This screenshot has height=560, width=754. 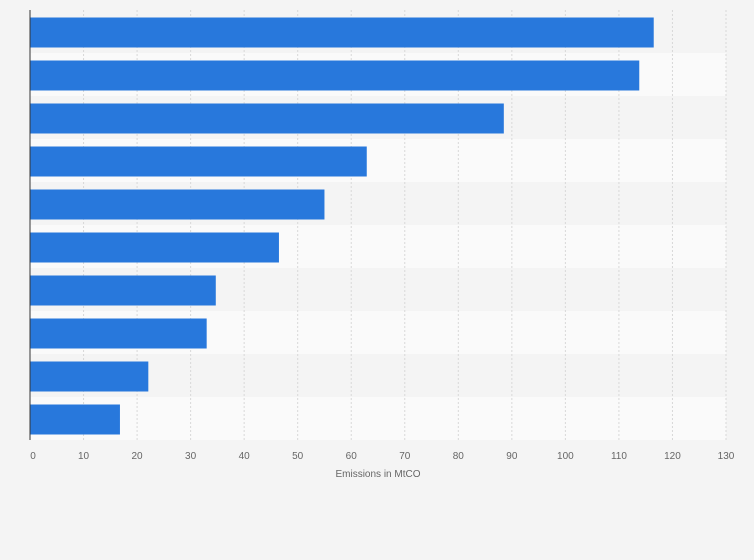 I want to click on x-tick-label: 120, so click(x=672, y=456).